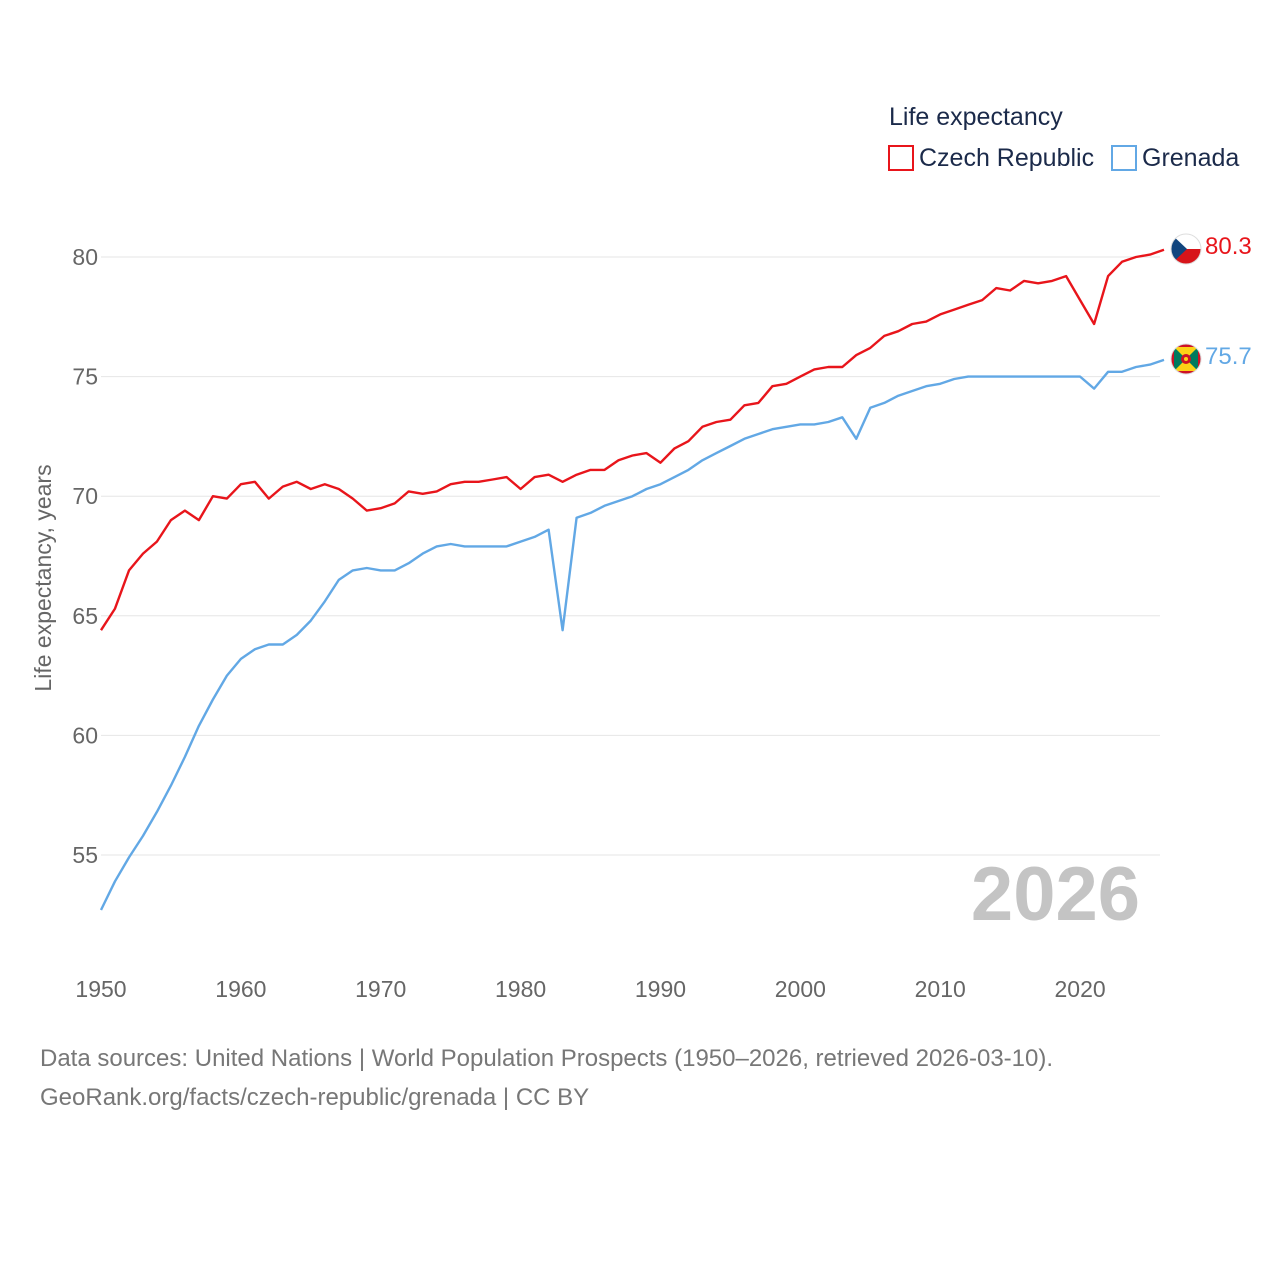 The image size is (1280, 1280). What do you see at coordinates (1063, 137) in the screenshot?
I see `legend: Life expectancy Czech Republic Grenada` at bounding box center [1063, 137].